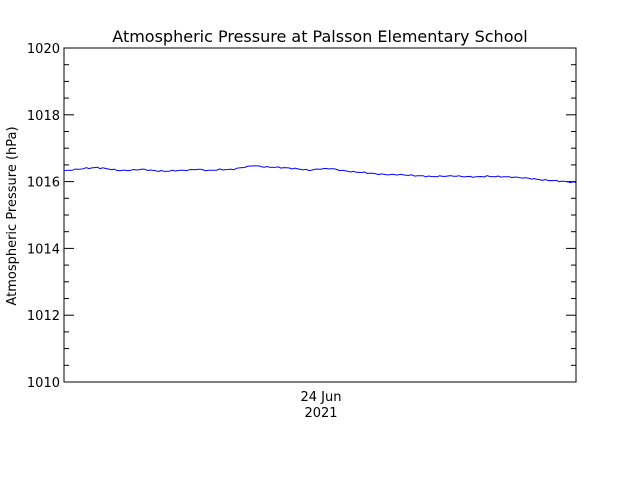 The image size is (640, 480). What do you see at coordinates (43, 116) in the screenshot?
I see `y-tick-label: 1018` at bounding box center [43, 116].